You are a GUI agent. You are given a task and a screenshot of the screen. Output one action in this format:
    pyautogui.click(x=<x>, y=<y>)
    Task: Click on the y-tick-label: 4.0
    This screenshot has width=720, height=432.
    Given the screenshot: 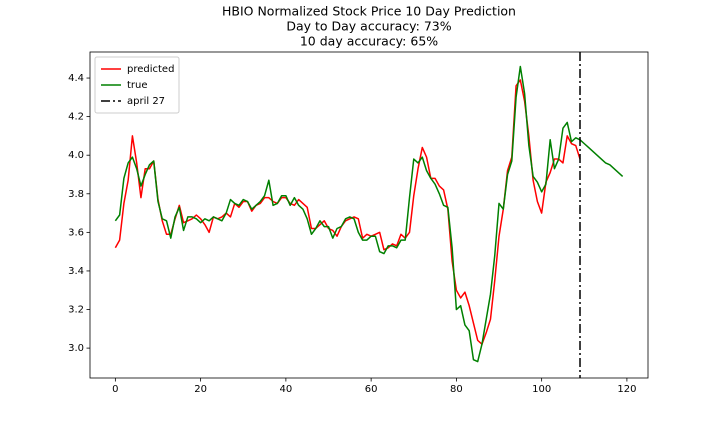 What is the action you would take?
    pyautogui.click(x=76, y=155)
    